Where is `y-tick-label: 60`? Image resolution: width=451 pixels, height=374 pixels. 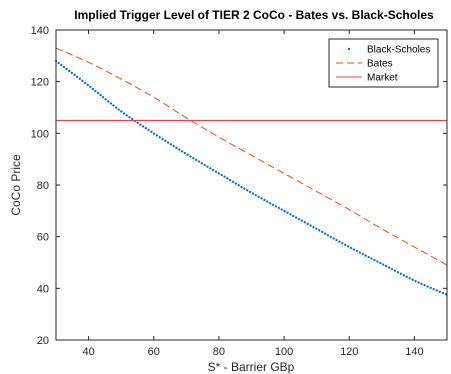
y-tick-label: 60 is located at coordinates (43, 238).